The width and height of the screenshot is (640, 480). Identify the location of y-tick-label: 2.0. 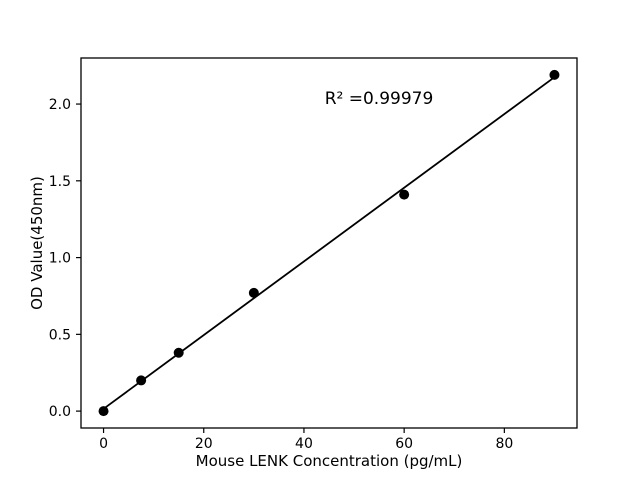
(60, 105).